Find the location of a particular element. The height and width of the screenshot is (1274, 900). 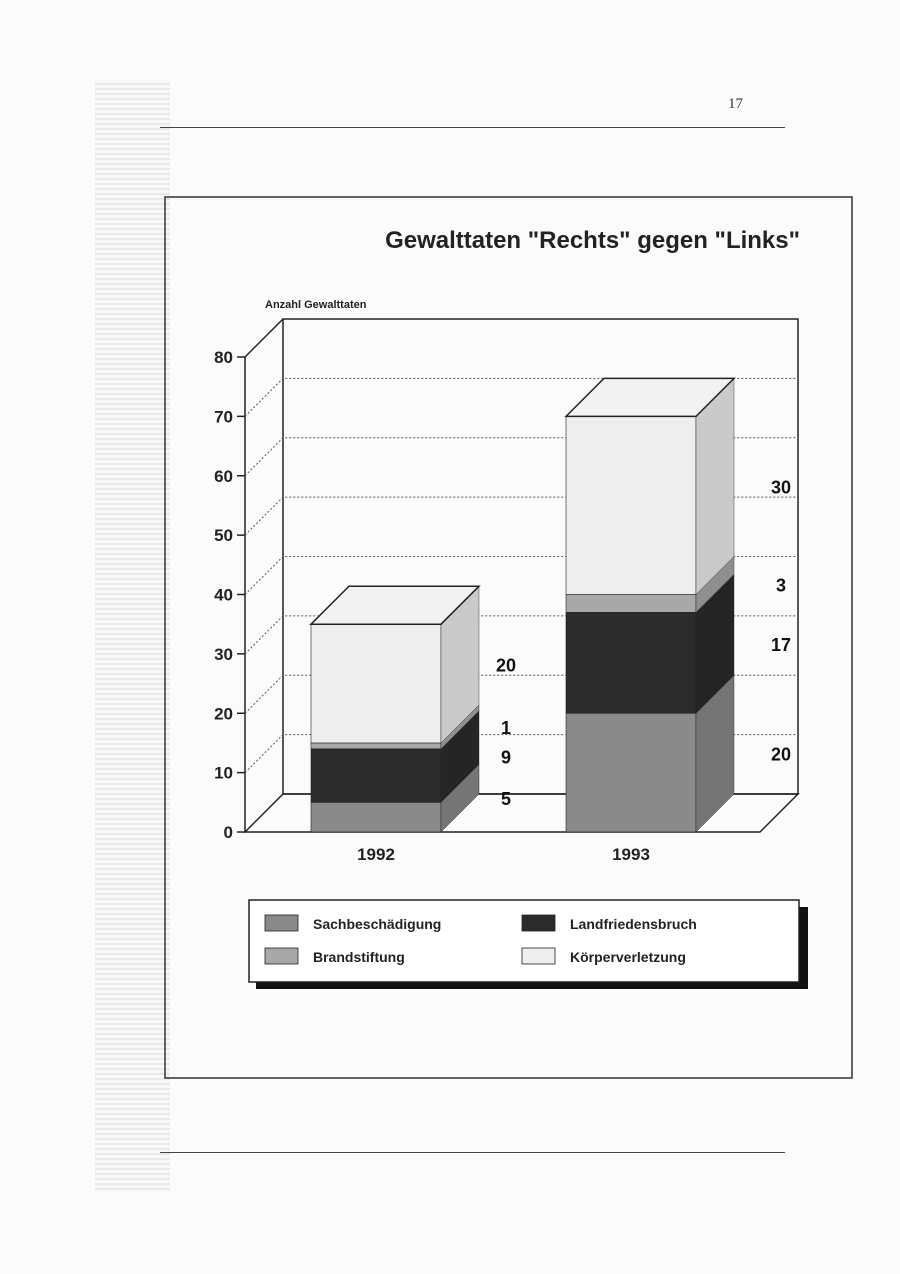

chart-title: Gewalttaten "Rechts" gegen "Links" is located at coordinates (592, 240).